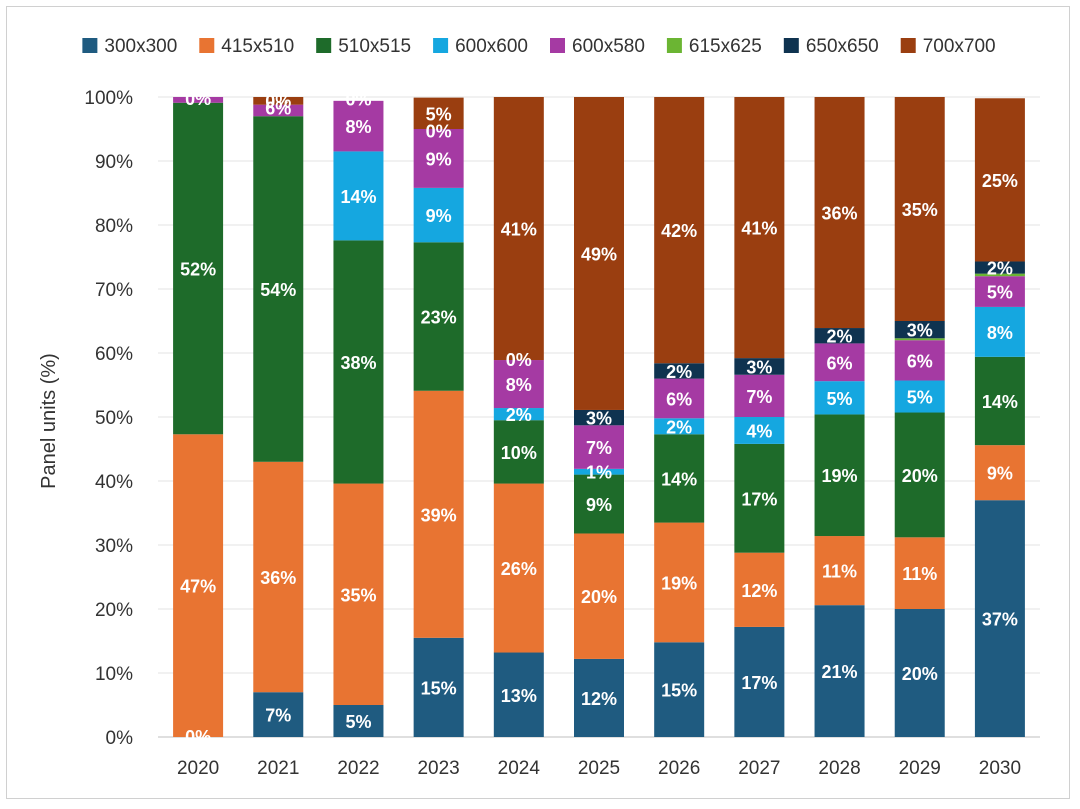  I want to click on bar-segment-600x600-2027, so click(759, 430).